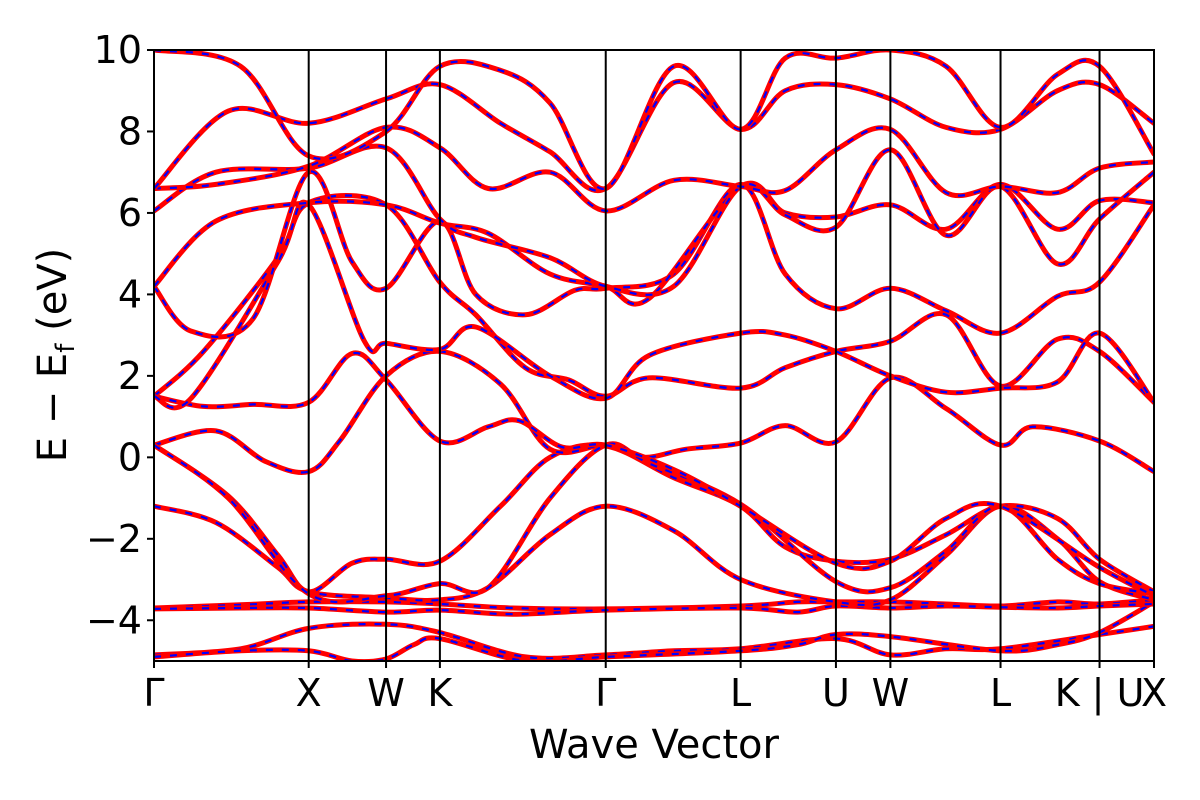  Describe the element at coordinates (654, 609) in the screenshot. I see `band-3-blue` at that location.